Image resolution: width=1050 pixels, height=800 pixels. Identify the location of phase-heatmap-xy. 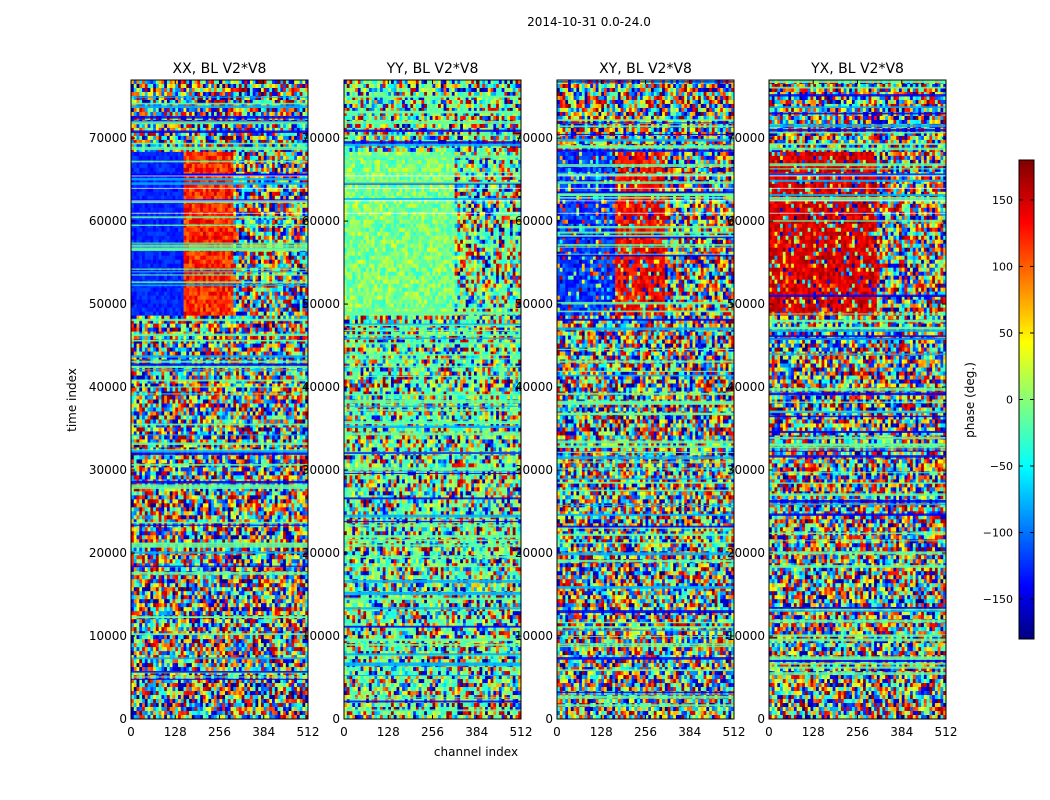
(645, 399).